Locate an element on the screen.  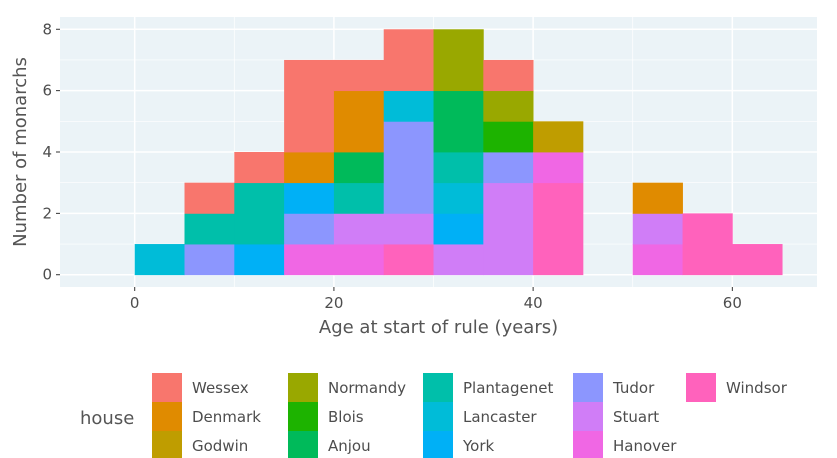
legend-key-tudor is located at coordinates (588, 387).